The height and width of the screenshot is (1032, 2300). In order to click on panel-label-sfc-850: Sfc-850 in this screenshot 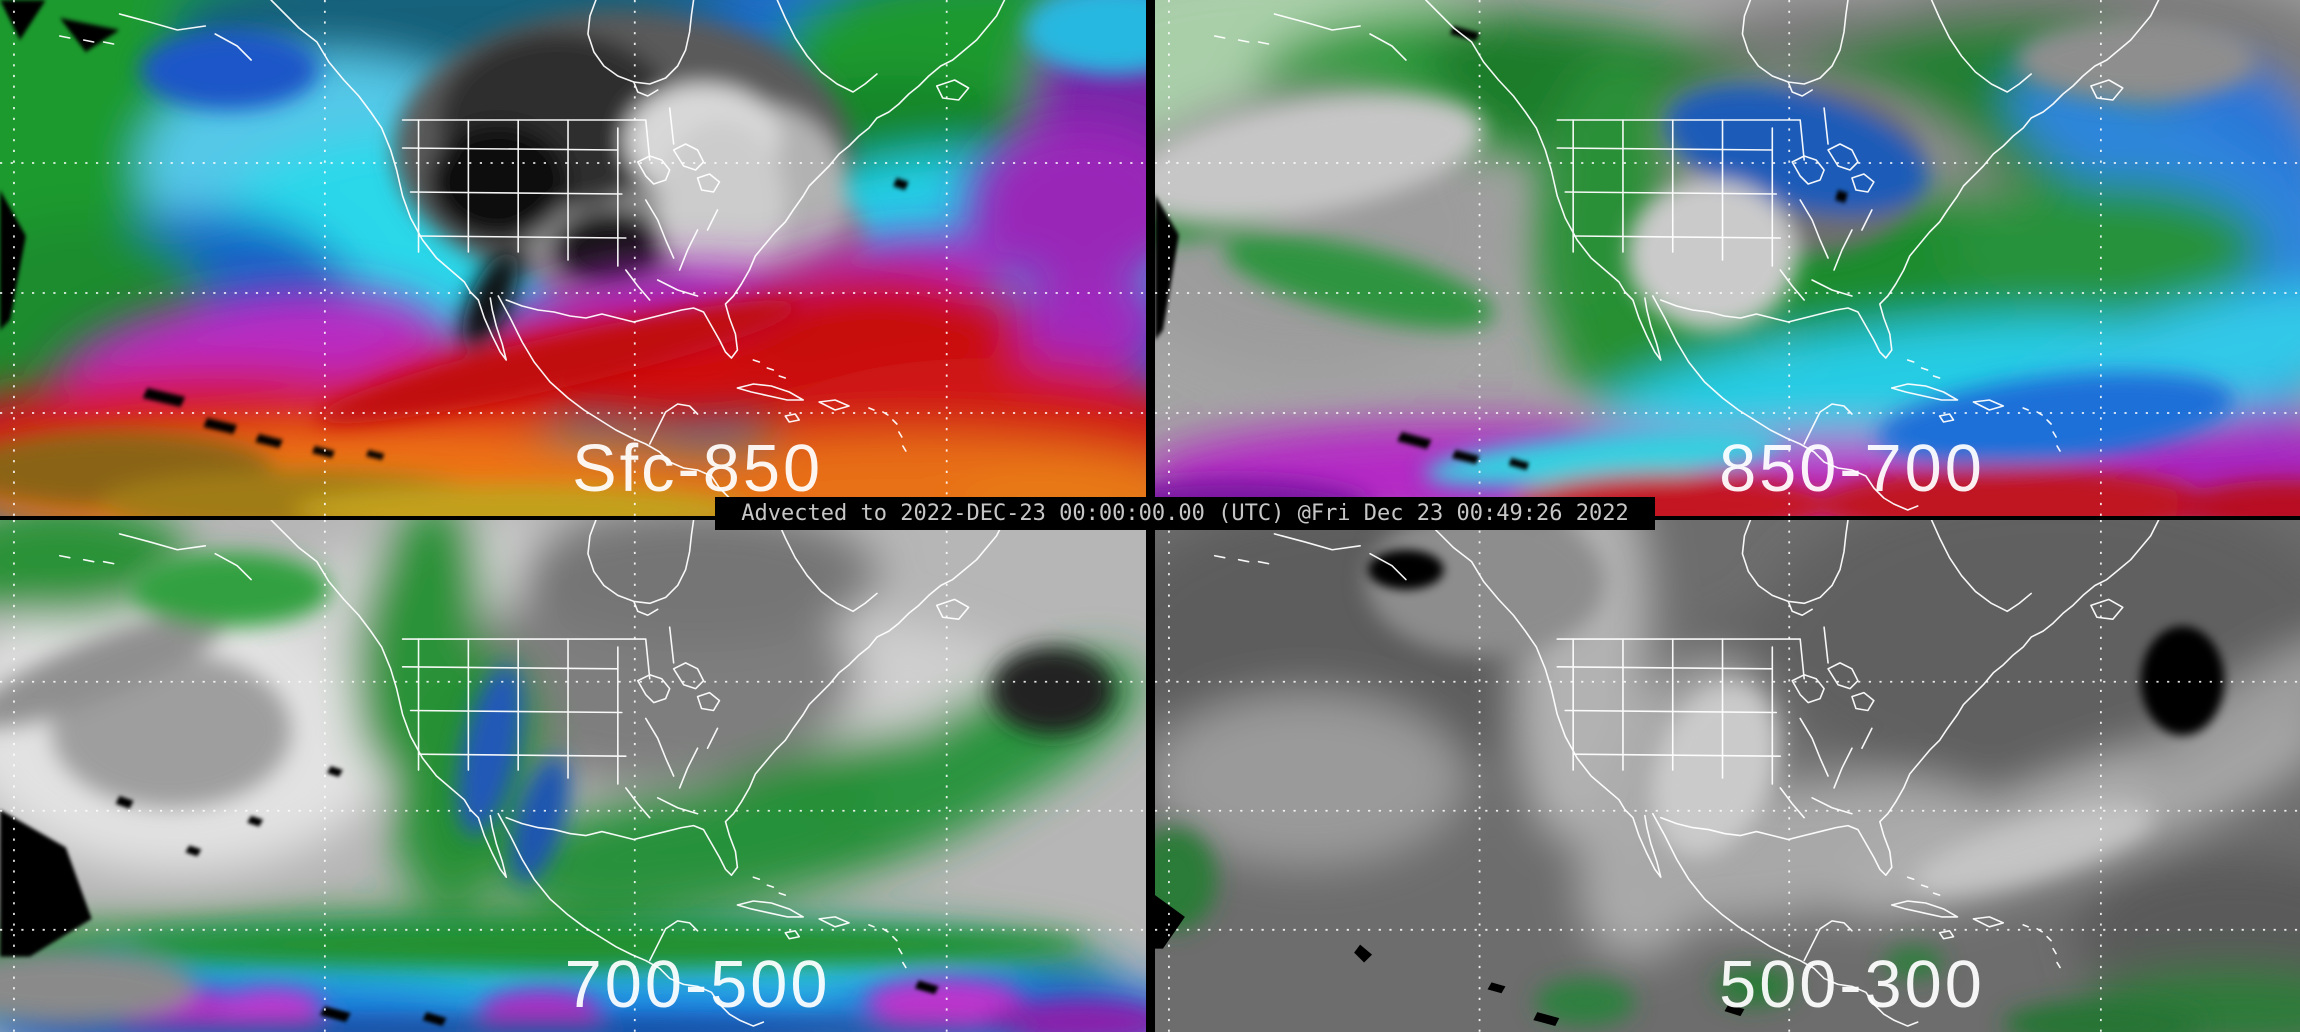, I will do `click(697, 468)`.